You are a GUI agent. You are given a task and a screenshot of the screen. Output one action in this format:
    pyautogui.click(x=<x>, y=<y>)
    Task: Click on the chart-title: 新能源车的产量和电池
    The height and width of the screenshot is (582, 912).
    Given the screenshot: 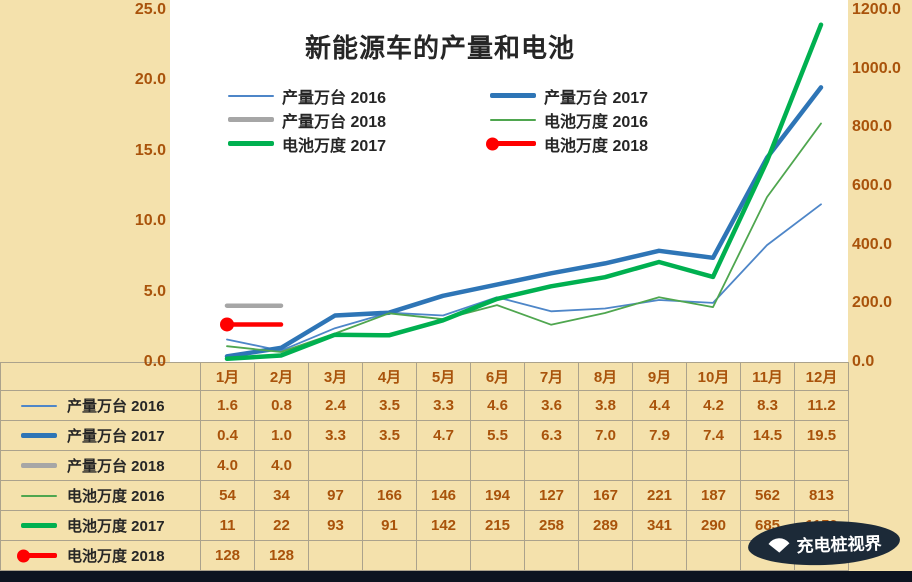 What is the action you would take?
    pyautogui.click(x=439, y=48)
    